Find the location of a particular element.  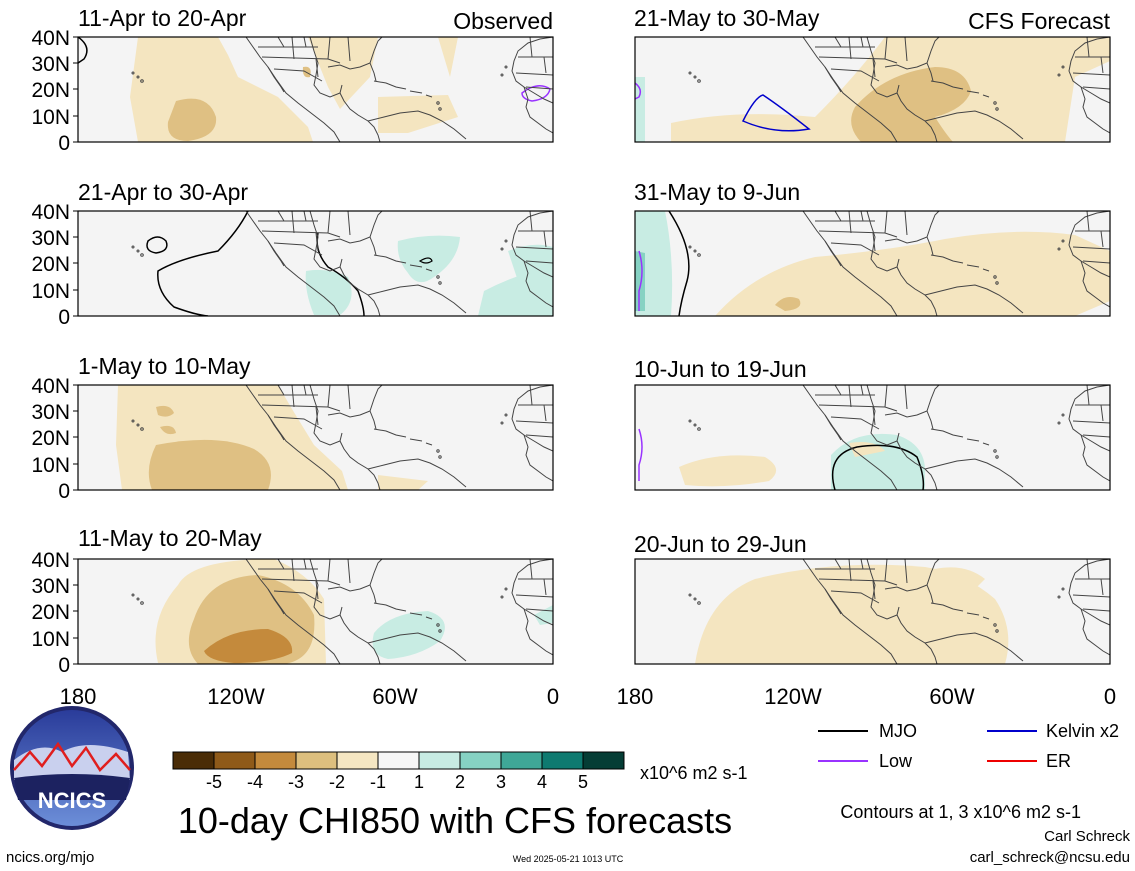

site-url: ncics.org/mjo is located at coordinates (50, 857).